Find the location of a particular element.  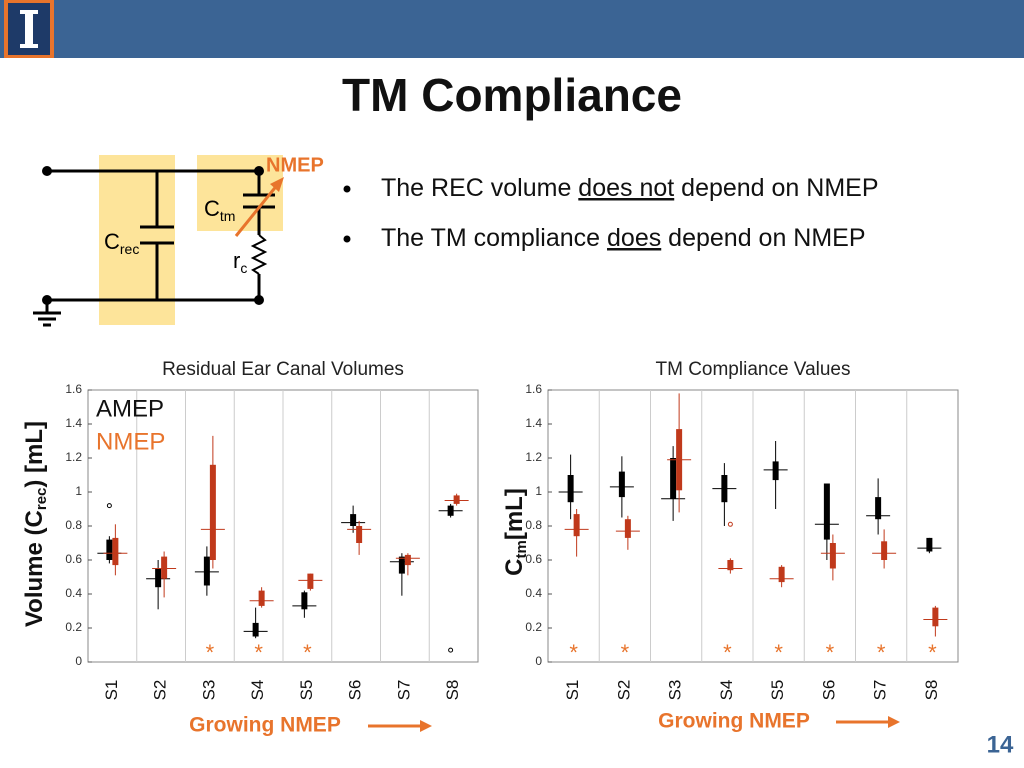

label-main: Volume (C is located at coordinates (34, 568).